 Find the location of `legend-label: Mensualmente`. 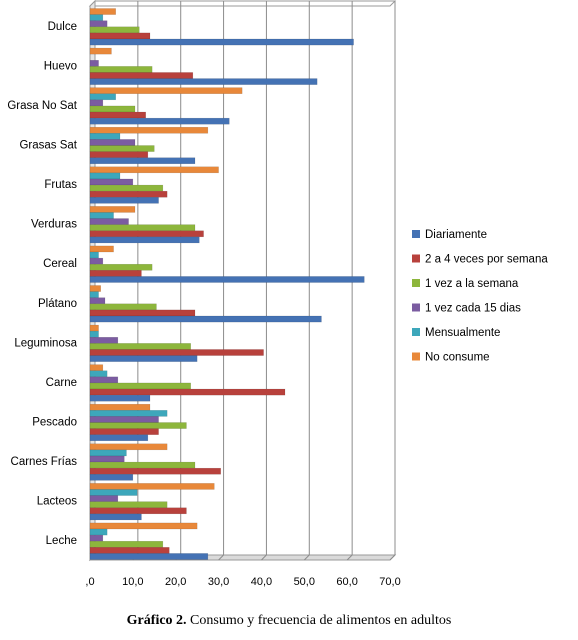

legend-label: Mensualmente is located at coordinates (462, 333).